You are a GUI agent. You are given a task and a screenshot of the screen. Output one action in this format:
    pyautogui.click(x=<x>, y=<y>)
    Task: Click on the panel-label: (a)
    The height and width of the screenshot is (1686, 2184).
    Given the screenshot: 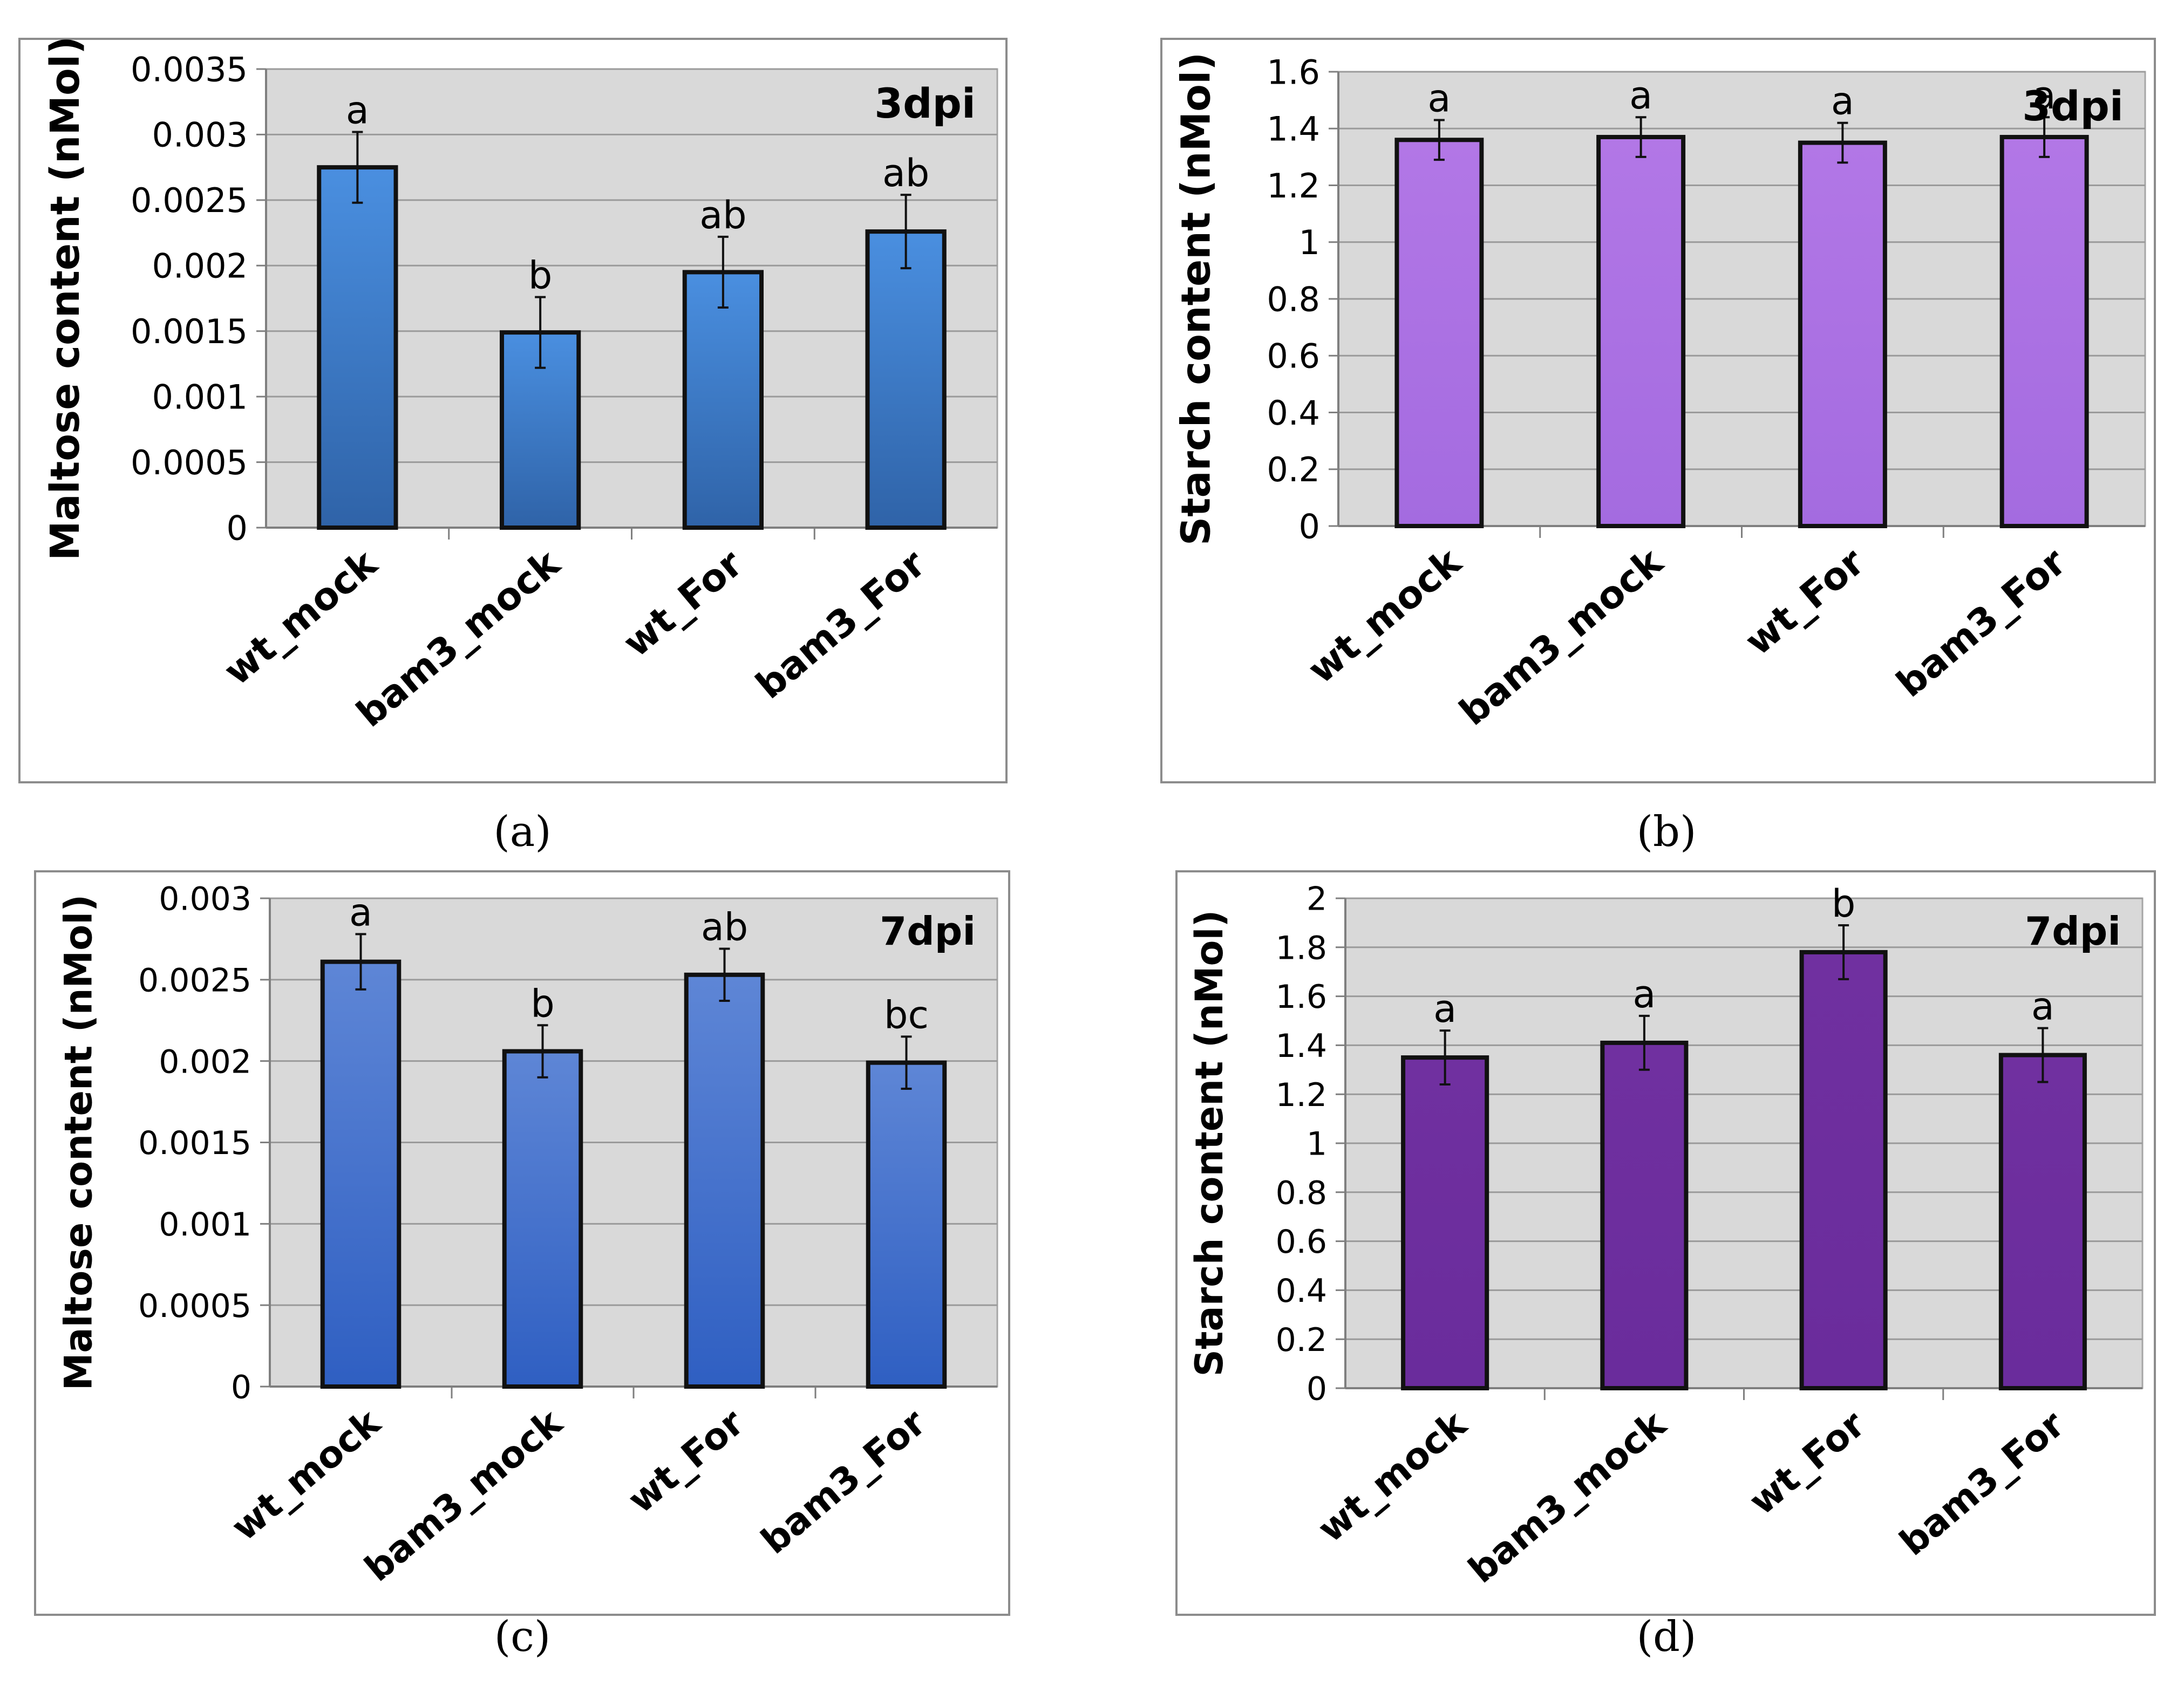 What is the action you would take?
    pyautogui.click(x=522, y=832)
    